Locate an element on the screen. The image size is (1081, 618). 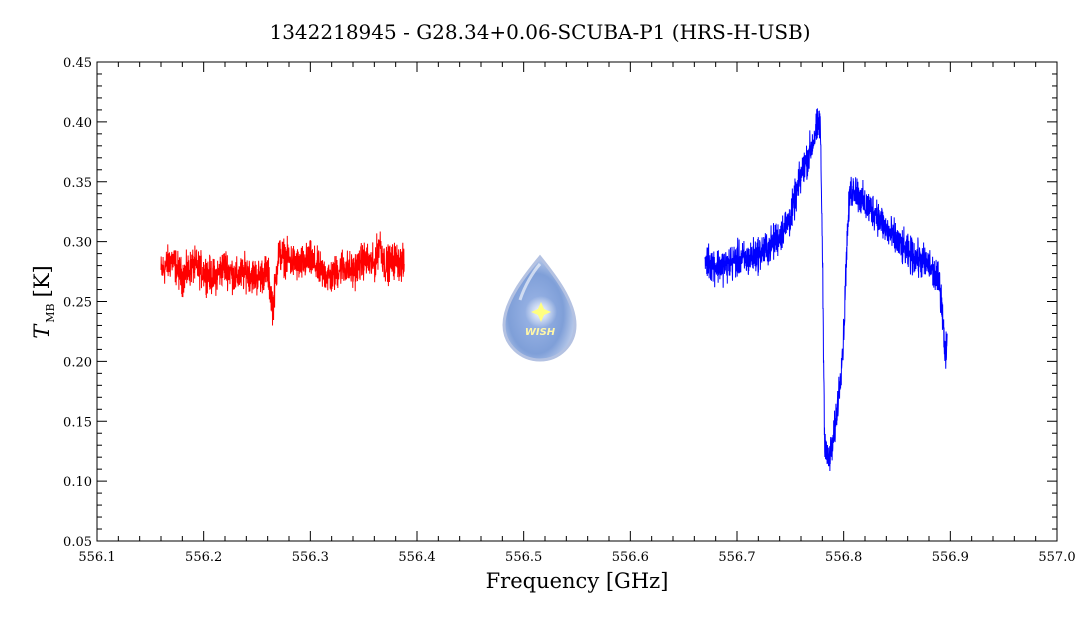
y-axis-label-main: T is located at coordinates (42, 331).